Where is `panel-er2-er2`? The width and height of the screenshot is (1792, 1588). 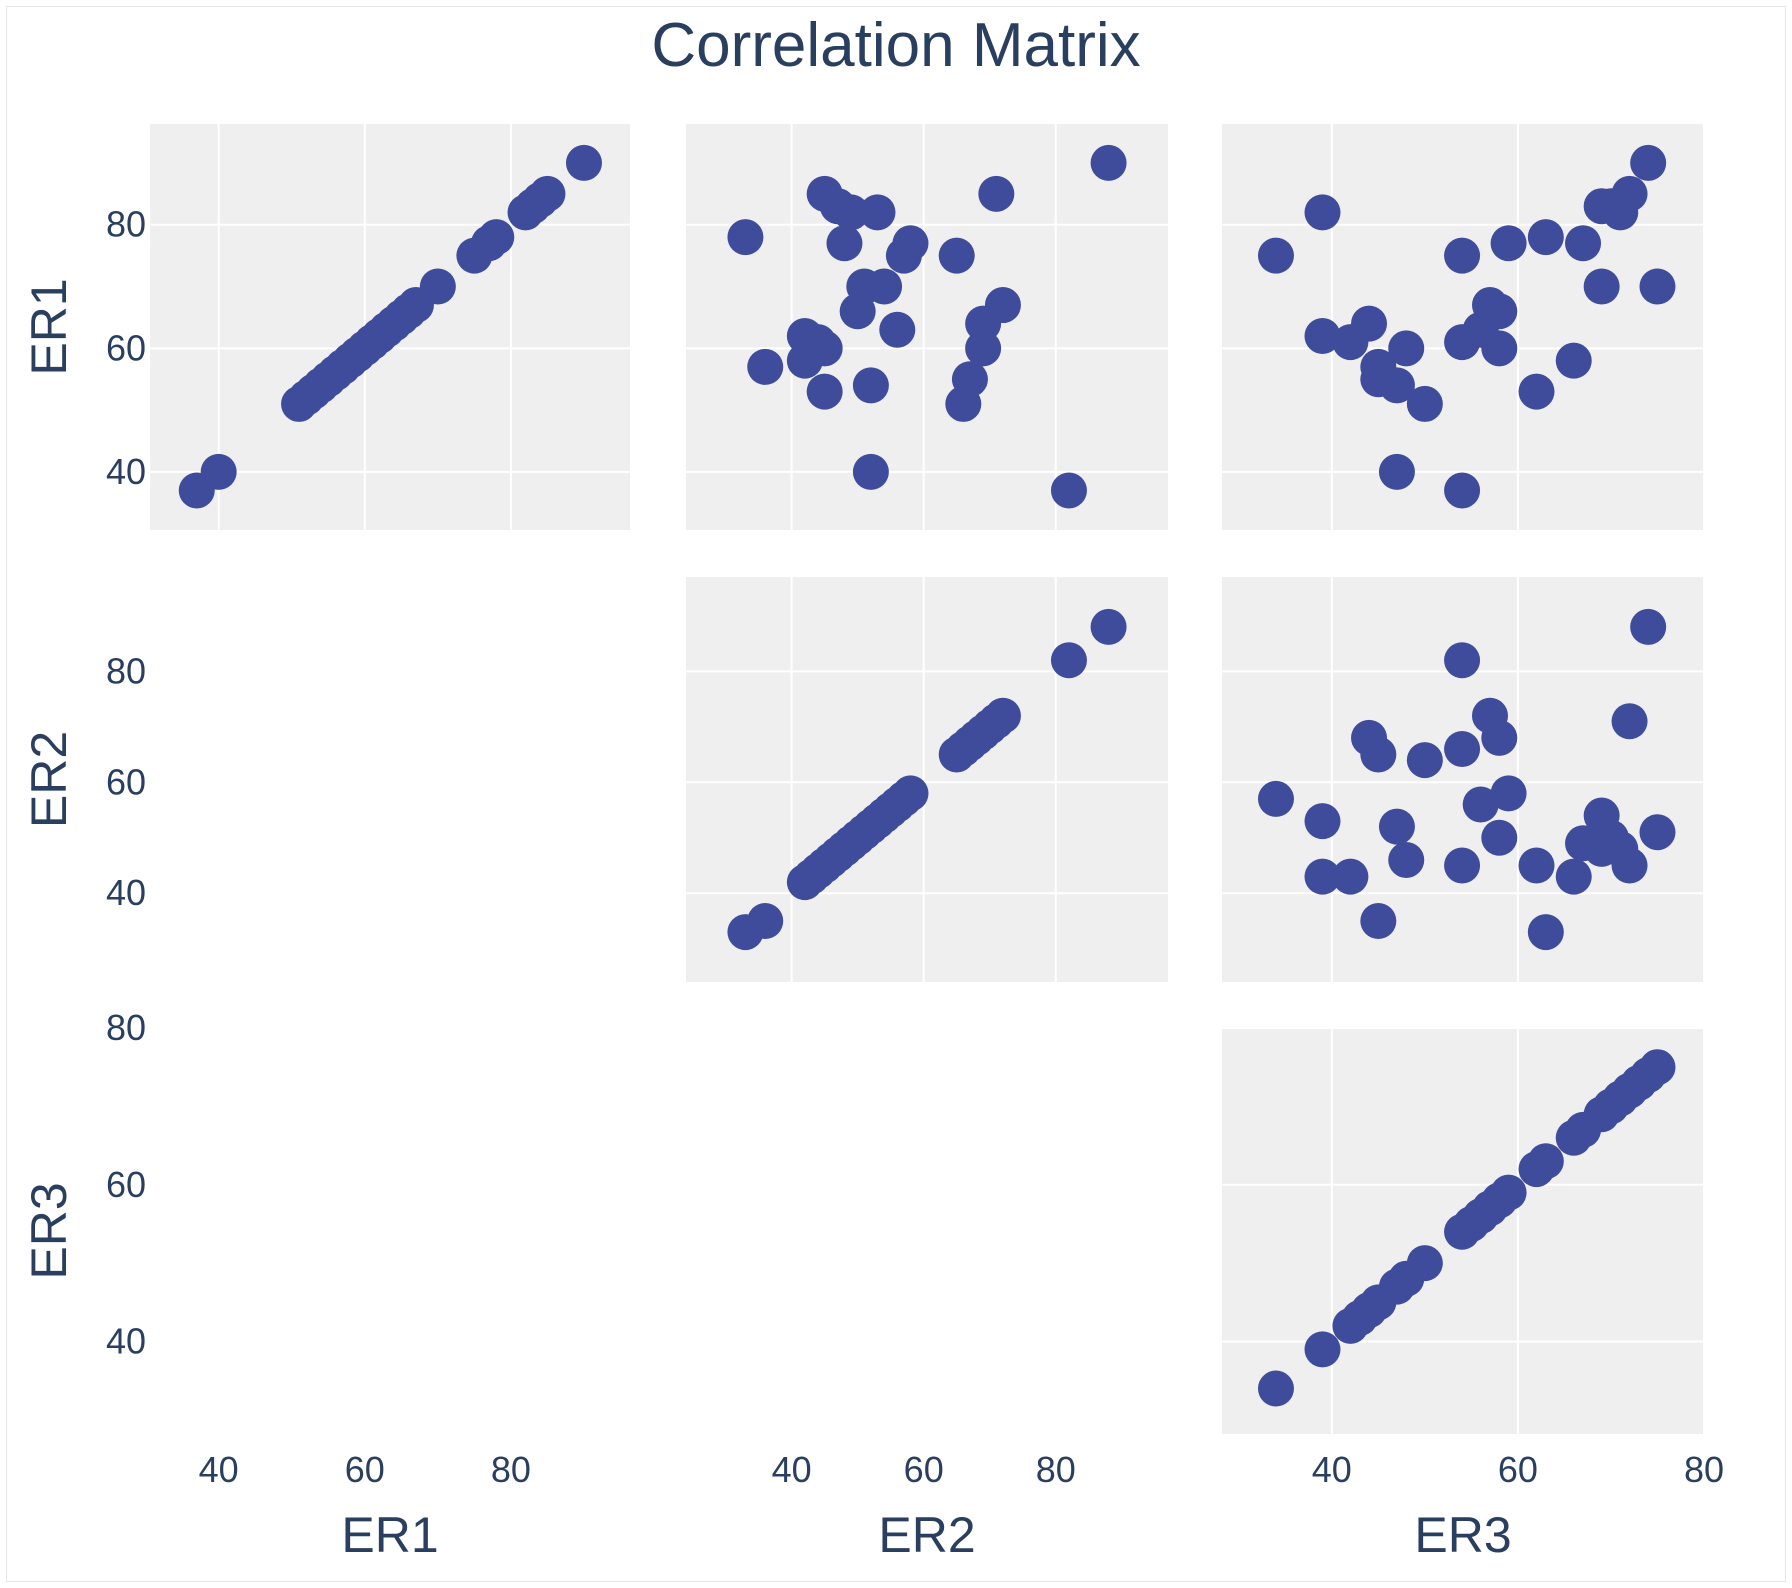 panel-er2-er2 is located at coordinates (927, 779).